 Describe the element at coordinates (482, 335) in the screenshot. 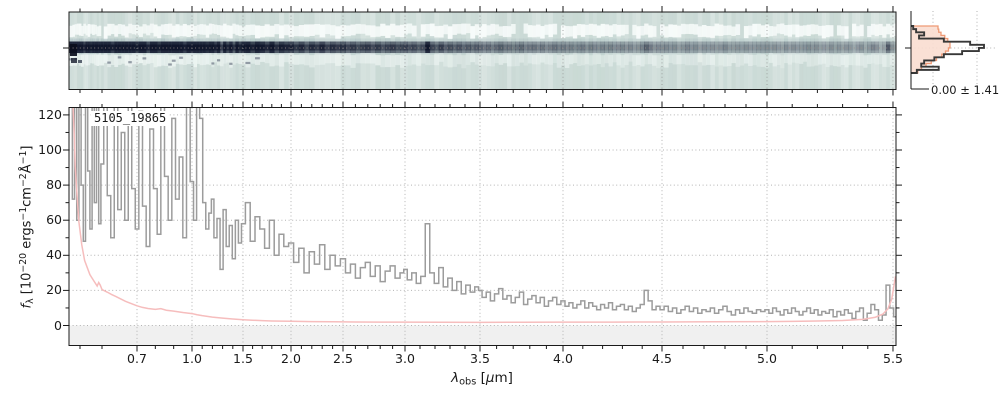

I see `below-zero-band` at that location.